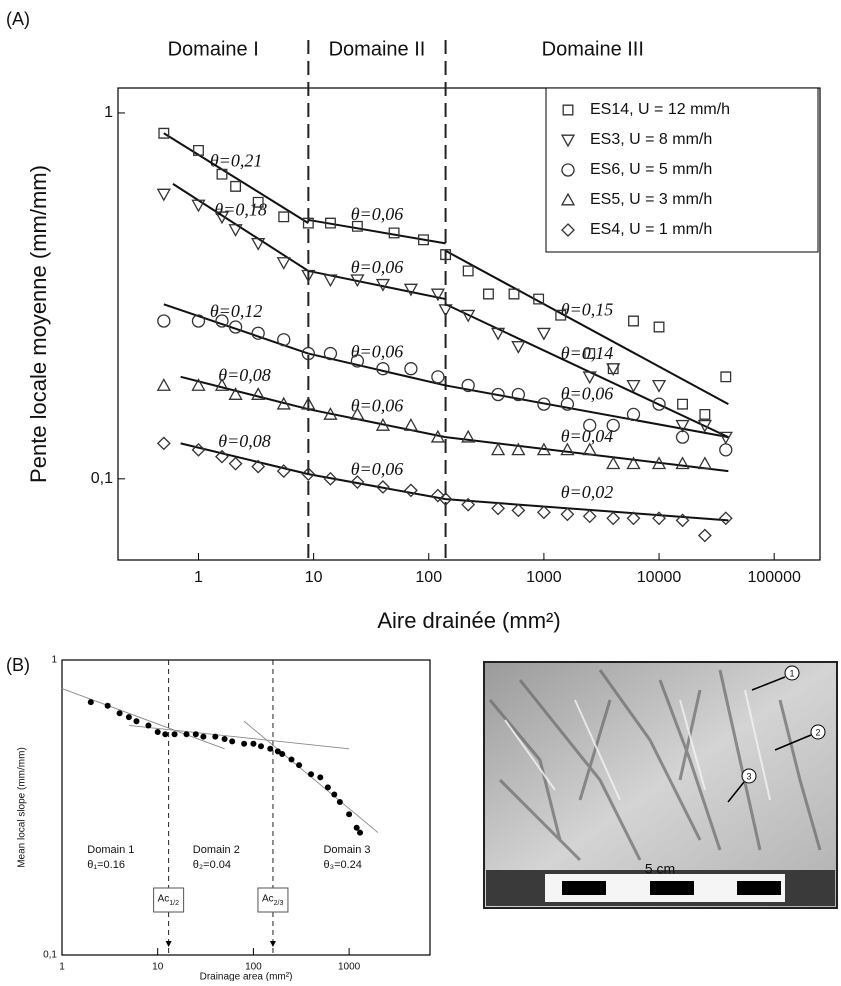 This screenshot has height=986, width=841. What do you see at coordinates (240, 210) in the screenshot?
I see `theta-label: θ=0,18` at bounding box center [240, 210].